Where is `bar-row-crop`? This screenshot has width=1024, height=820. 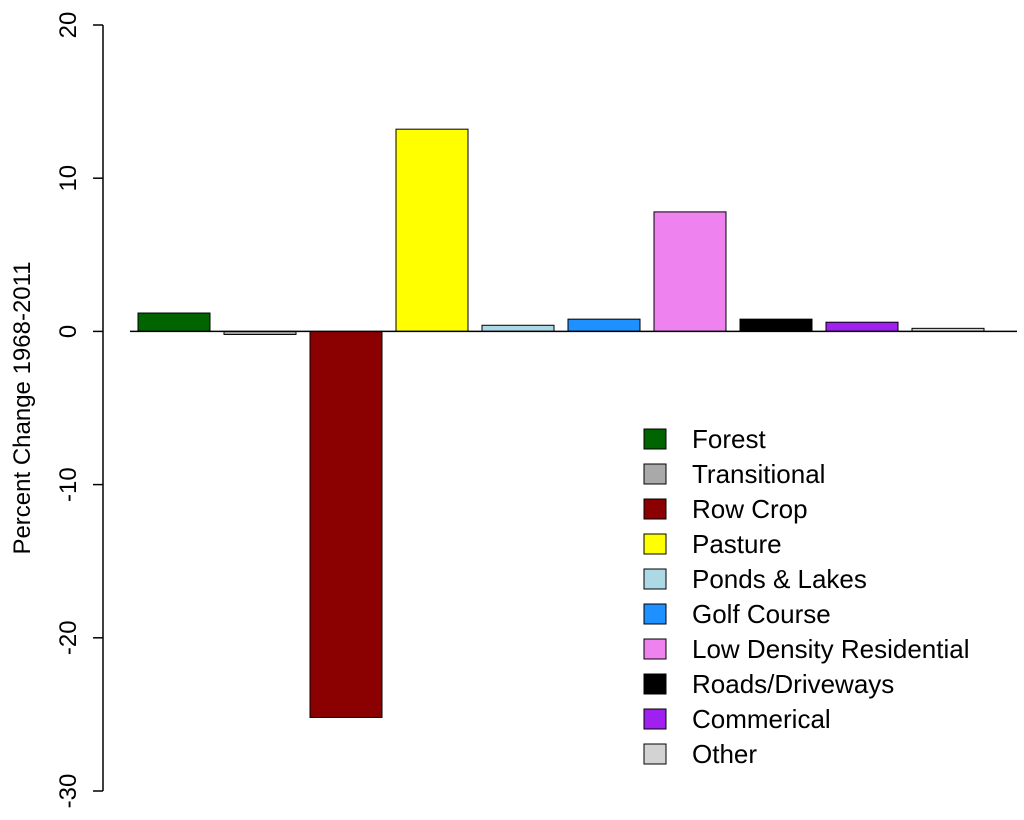 bar-row-crop is located at coordinates (346, 524).